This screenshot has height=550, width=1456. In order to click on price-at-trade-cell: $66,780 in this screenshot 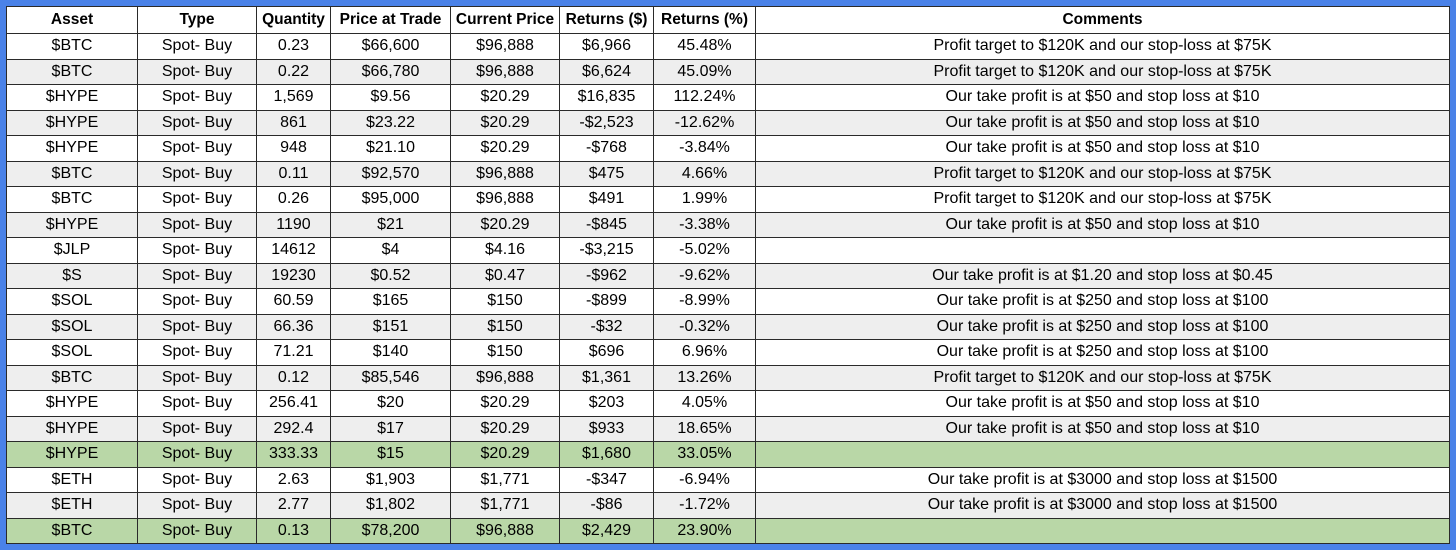, I will do `click(390, 71)`.